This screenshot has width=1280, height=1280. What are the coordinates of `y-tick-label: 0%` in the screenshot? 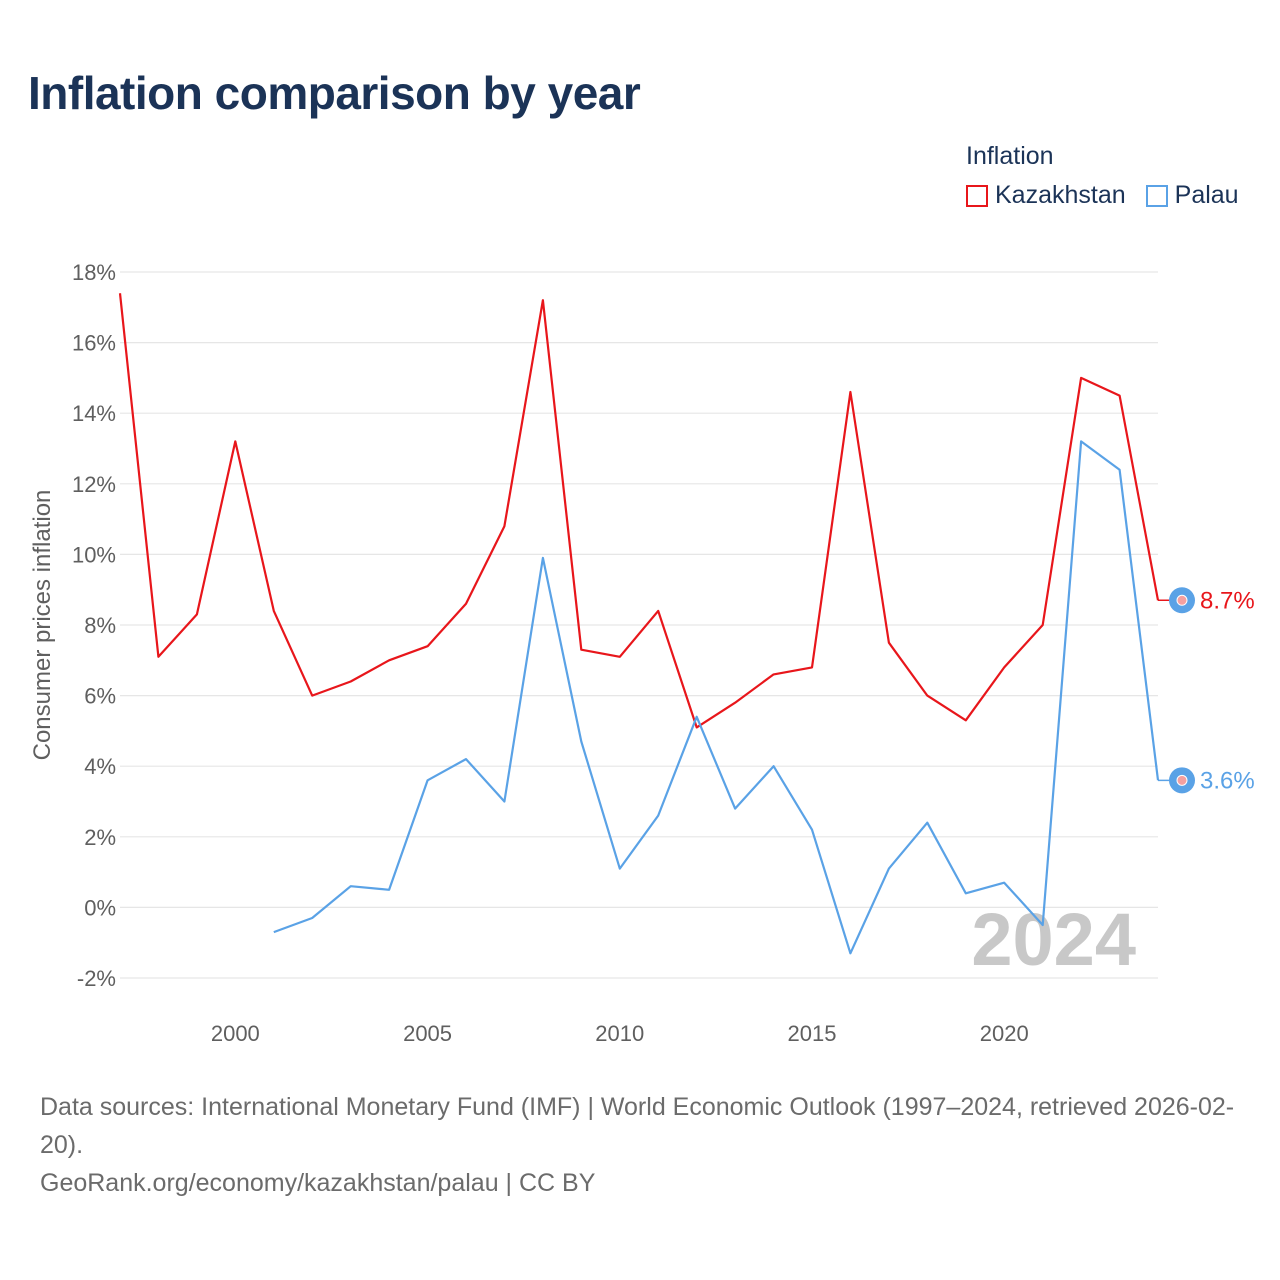 It's located at (100, 907).